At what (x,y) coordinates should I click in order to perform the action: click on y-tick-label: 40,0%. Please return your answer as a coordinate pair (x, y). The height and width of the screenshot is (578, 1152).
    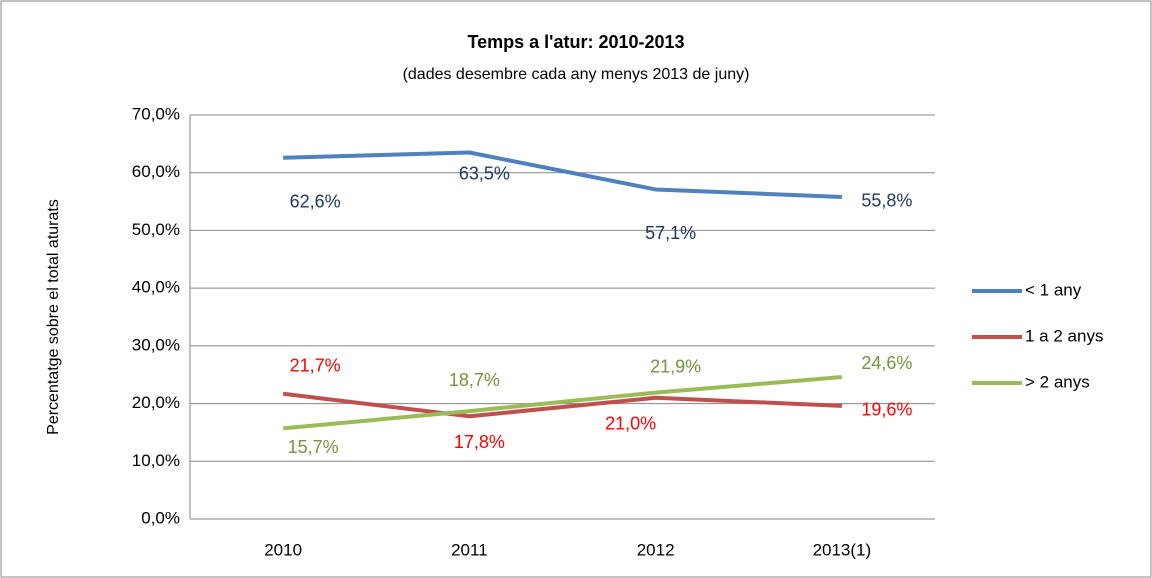
    Looking at the image, I should click on (156, 287).